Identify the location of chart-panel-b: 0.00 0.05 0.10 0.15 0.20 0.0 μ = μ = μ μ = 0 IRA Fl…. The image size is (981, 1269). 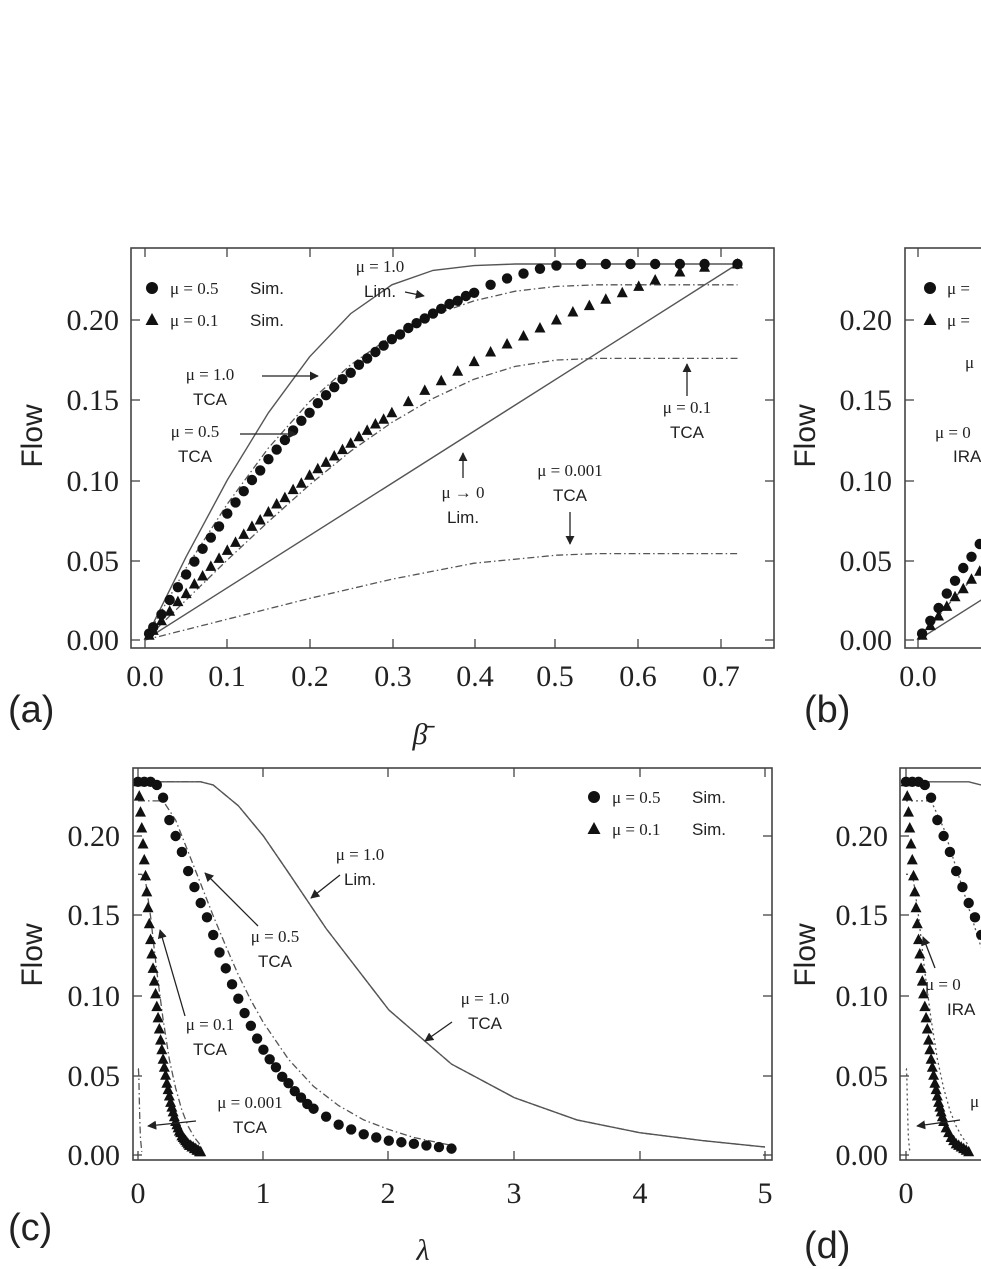
(885, 489).